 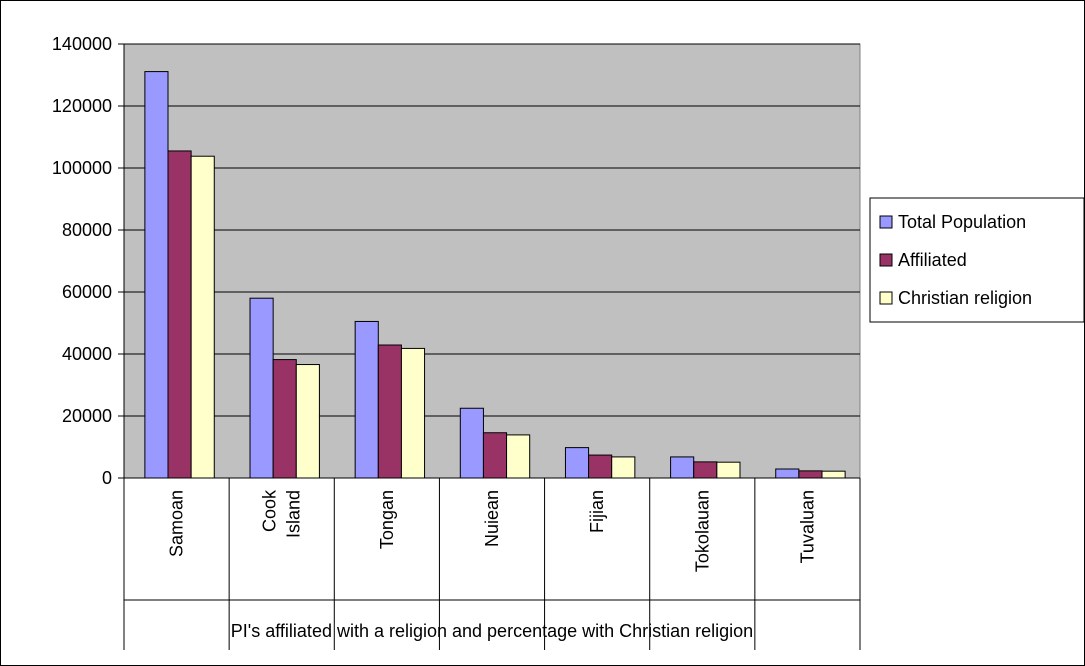 I want to click on y-tick-label: 80000, so click(x=87, y=230).